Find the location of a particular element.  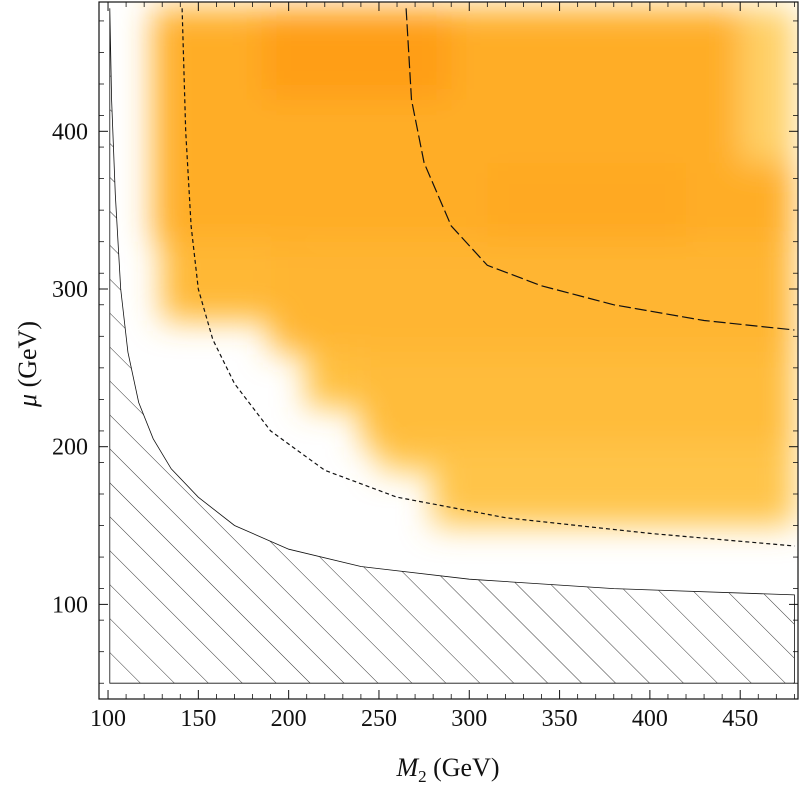

y-axis-label-symbol: μ is located at coordinates (27, 401).